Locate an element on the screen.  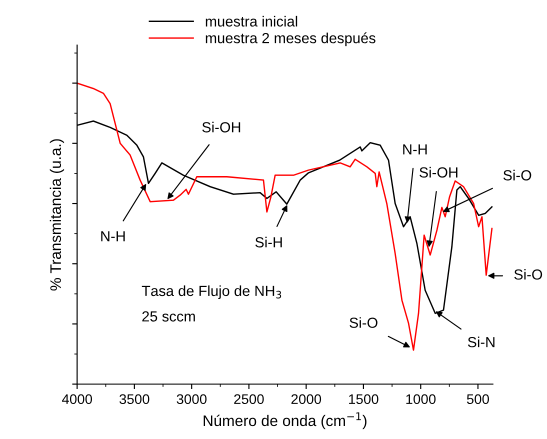
legend-label: muestra inicial is located at coordinates (252, 21).